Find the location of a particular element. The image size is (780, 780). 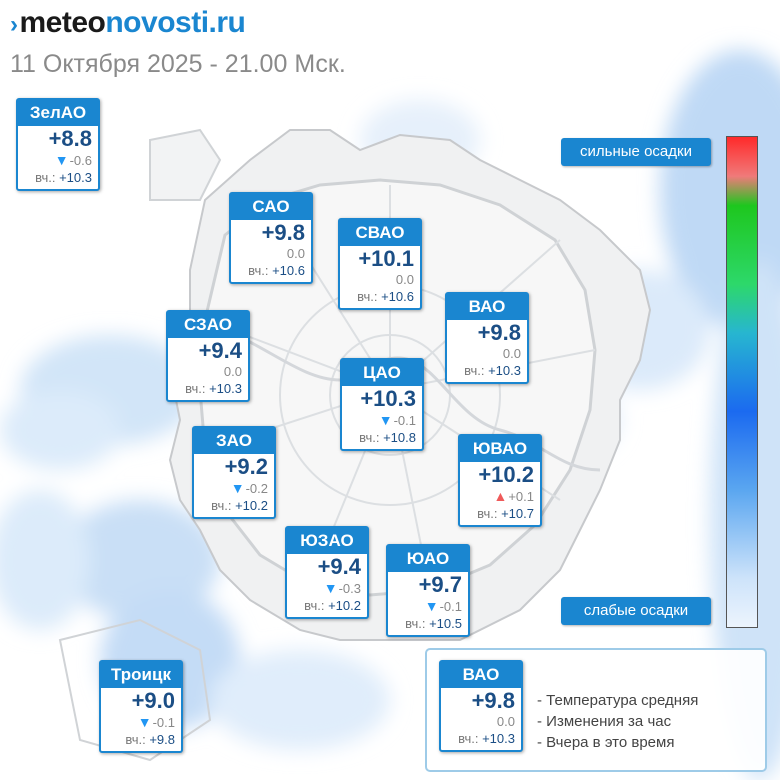

district-card-sao: САО +9.8 0.0 вч.: +10.6 is located at coordinates (271, 238).